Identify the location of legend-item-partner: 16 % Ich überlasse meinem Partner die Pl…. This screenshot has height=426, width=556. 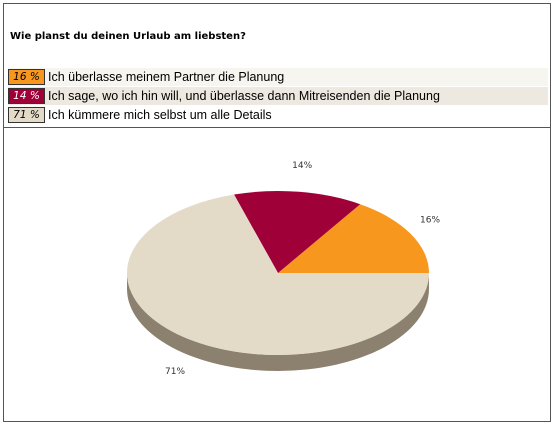
(278, 77).